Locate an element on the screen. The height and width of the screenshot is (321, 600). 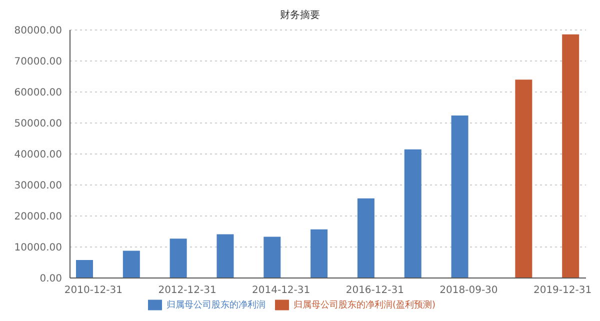
x-tick-label: 2019-12-31 is located at coordinates (562, 290).